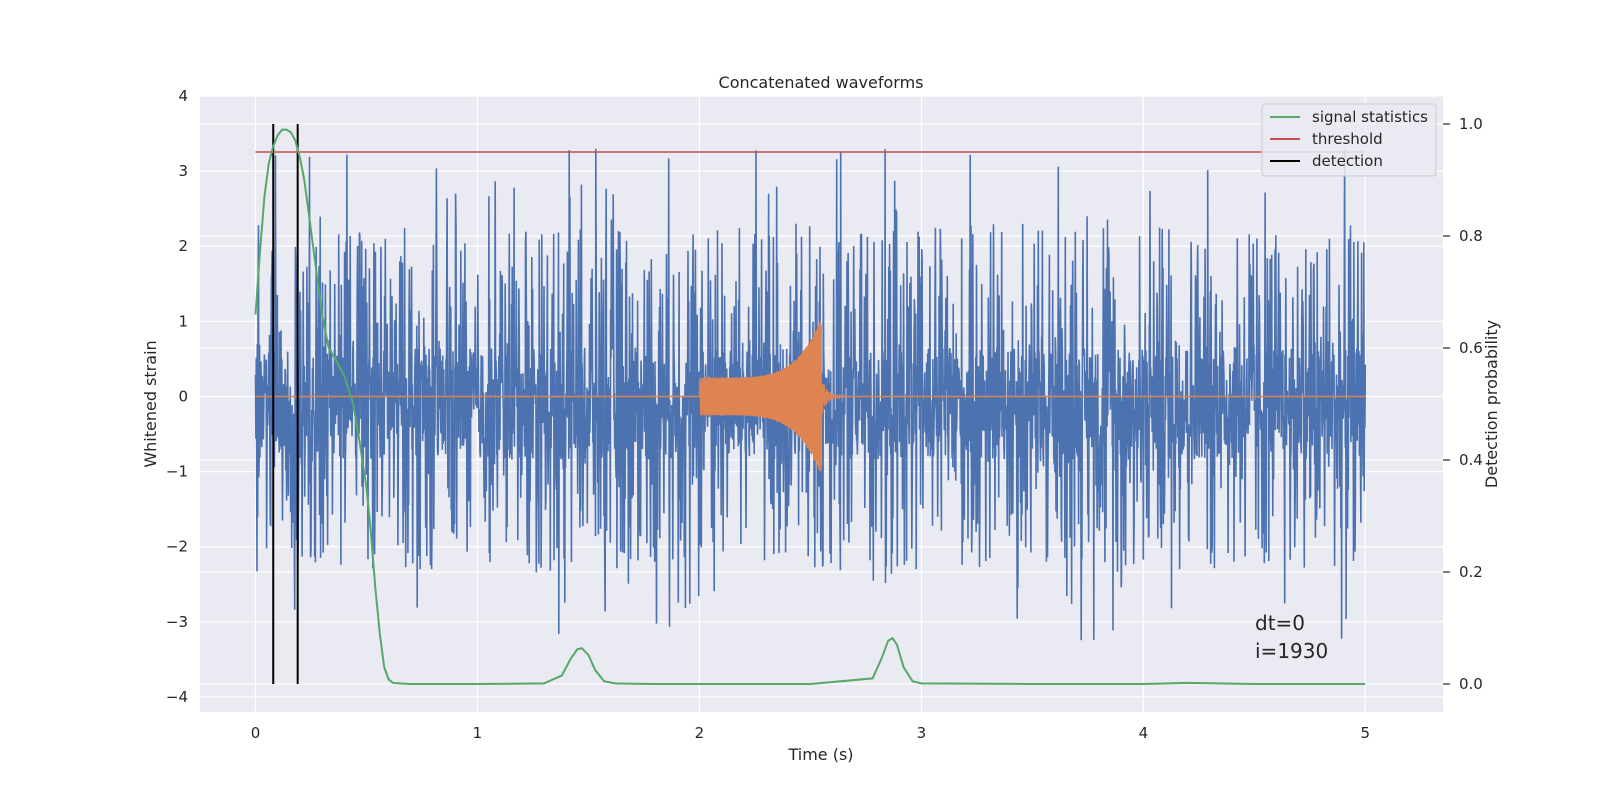 This screenshot has height=800, width=1600. What do you see at coordinates (1463, 404) in the screenshot?
I see `y2-axis-ticks: 0.0 0.2 0.4 0.6 0.8 1.0` at bounding box center [1463, 404].